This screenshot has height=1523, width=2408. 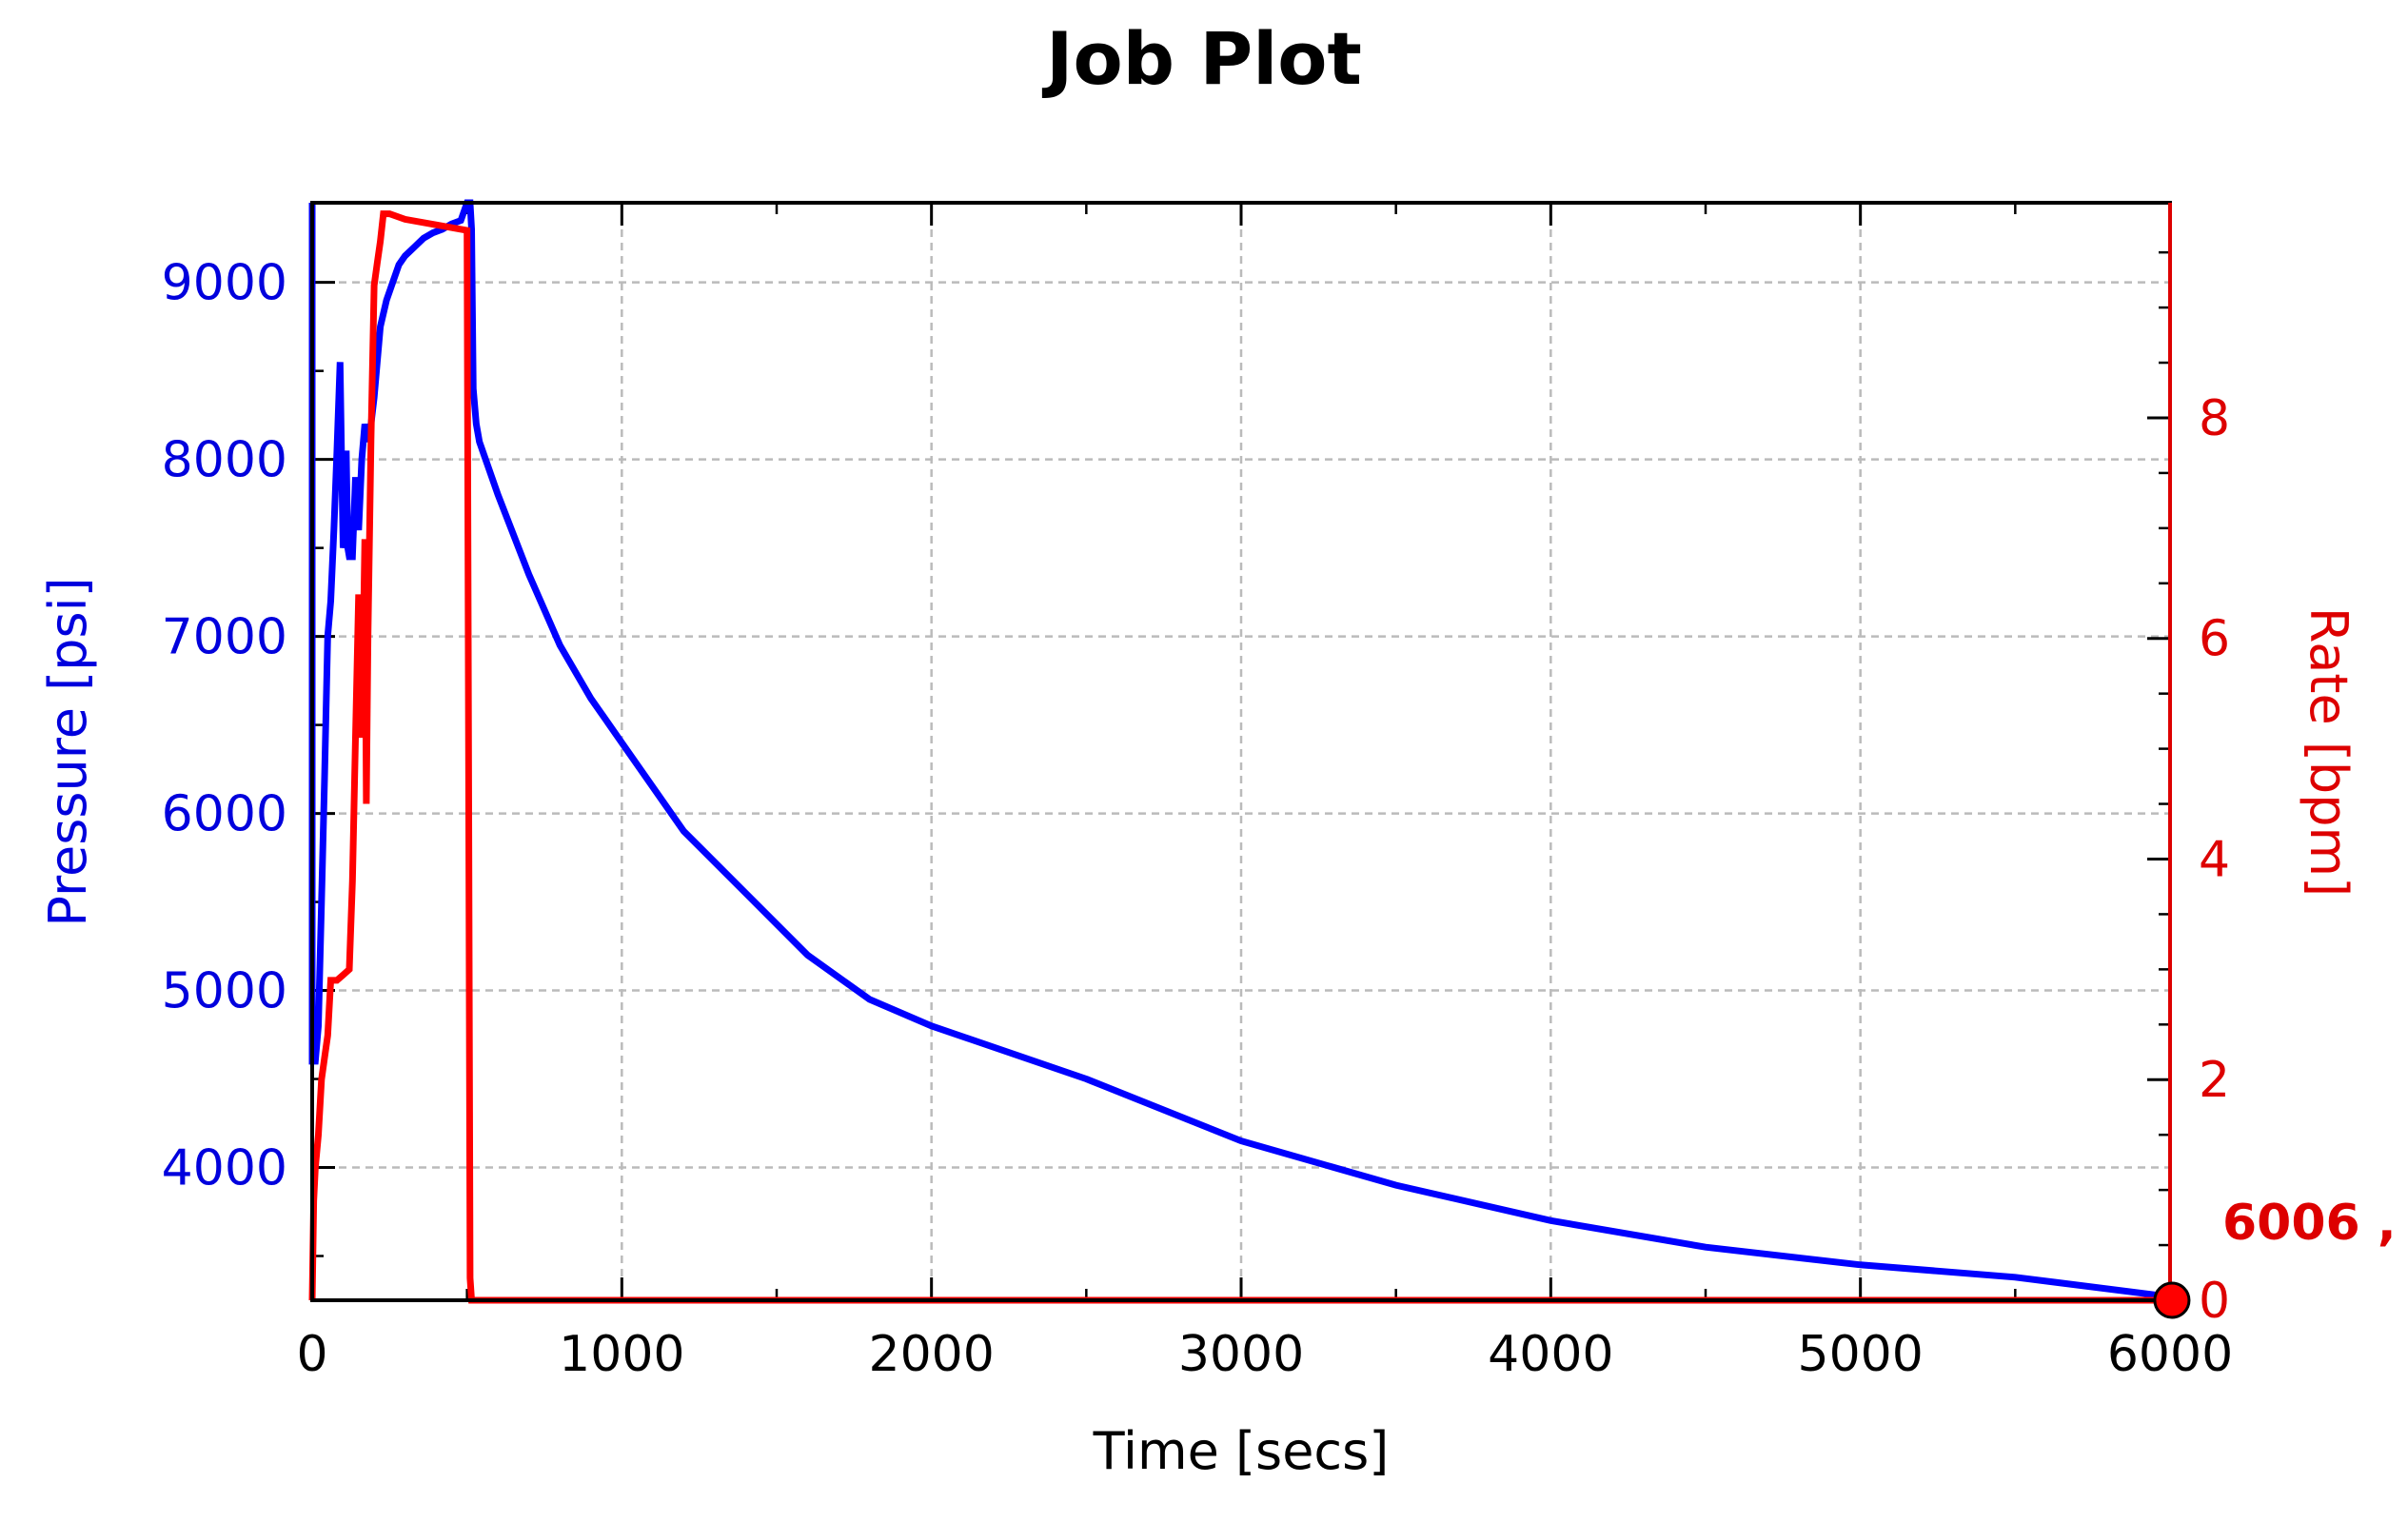 I want to click on y-right-tick-label: 2, so click(x=2214, y=1081).